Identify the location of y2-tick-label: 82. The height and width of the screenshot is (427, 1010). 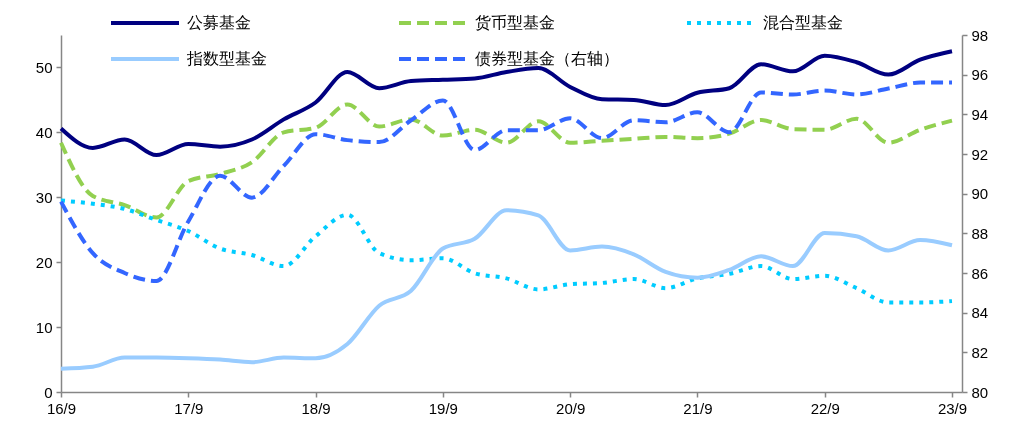
(980, 352).